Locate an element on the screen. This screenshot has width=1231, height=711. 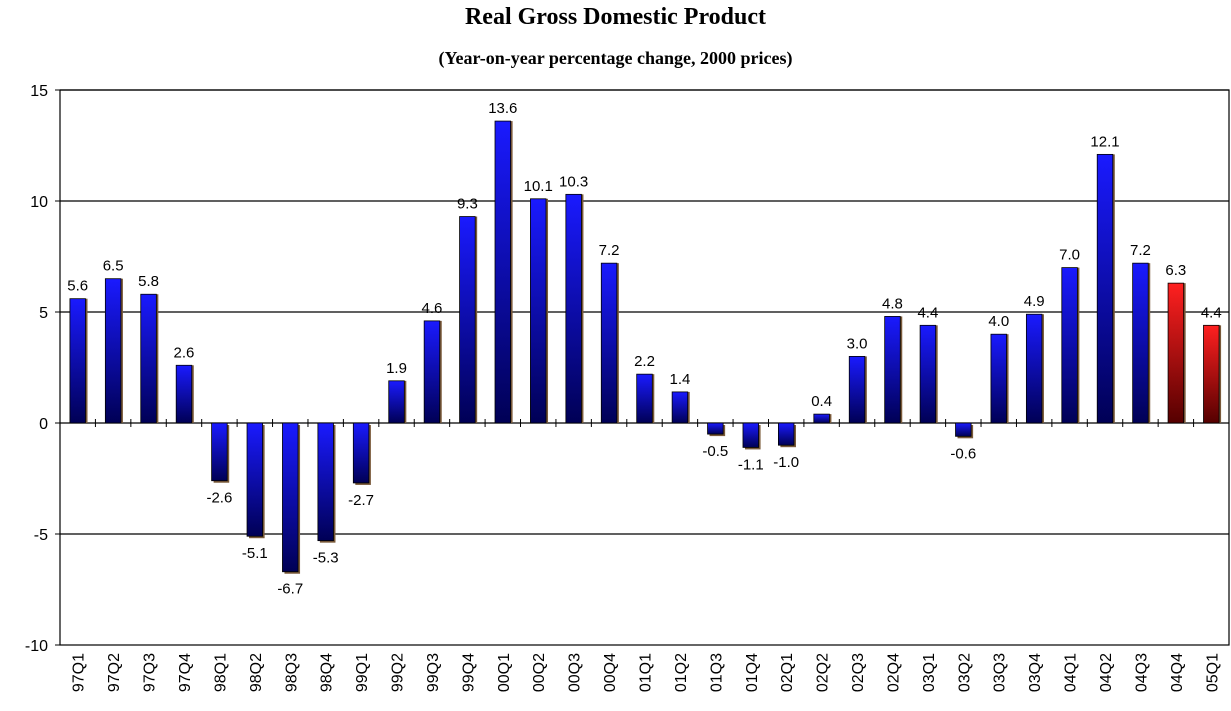
x-tick-label: 01Q2 is located at coordinates (681, 672).